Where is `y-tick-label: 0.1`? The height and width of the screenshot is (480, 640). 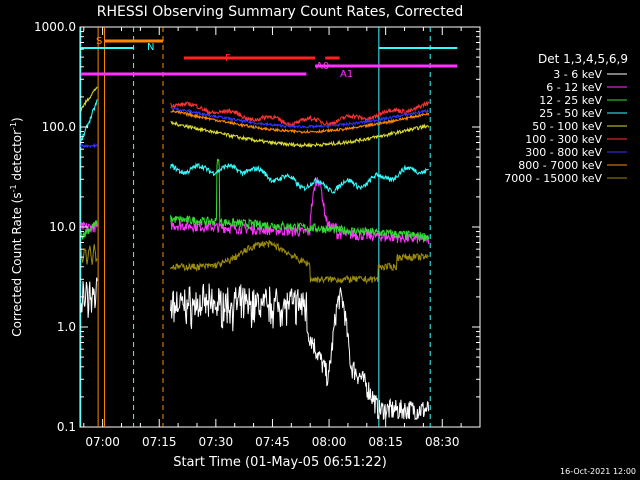
y-tick-label: 0.1 is located at coordinates (66, 427).